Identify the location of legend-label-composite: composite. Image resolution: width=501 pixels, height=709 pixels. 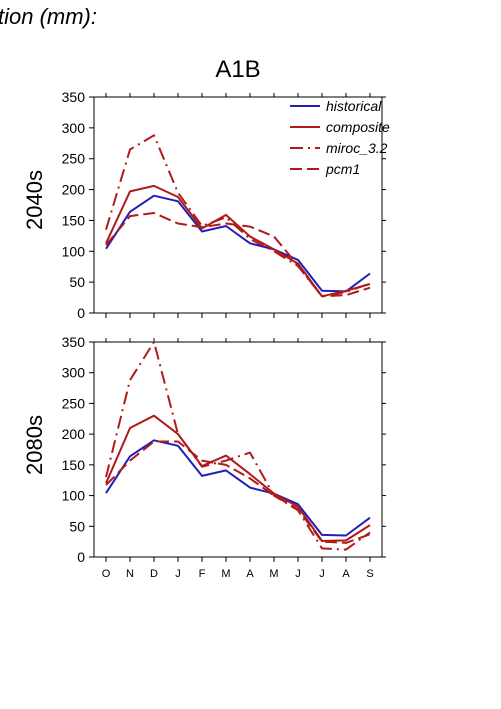
(358, 127).